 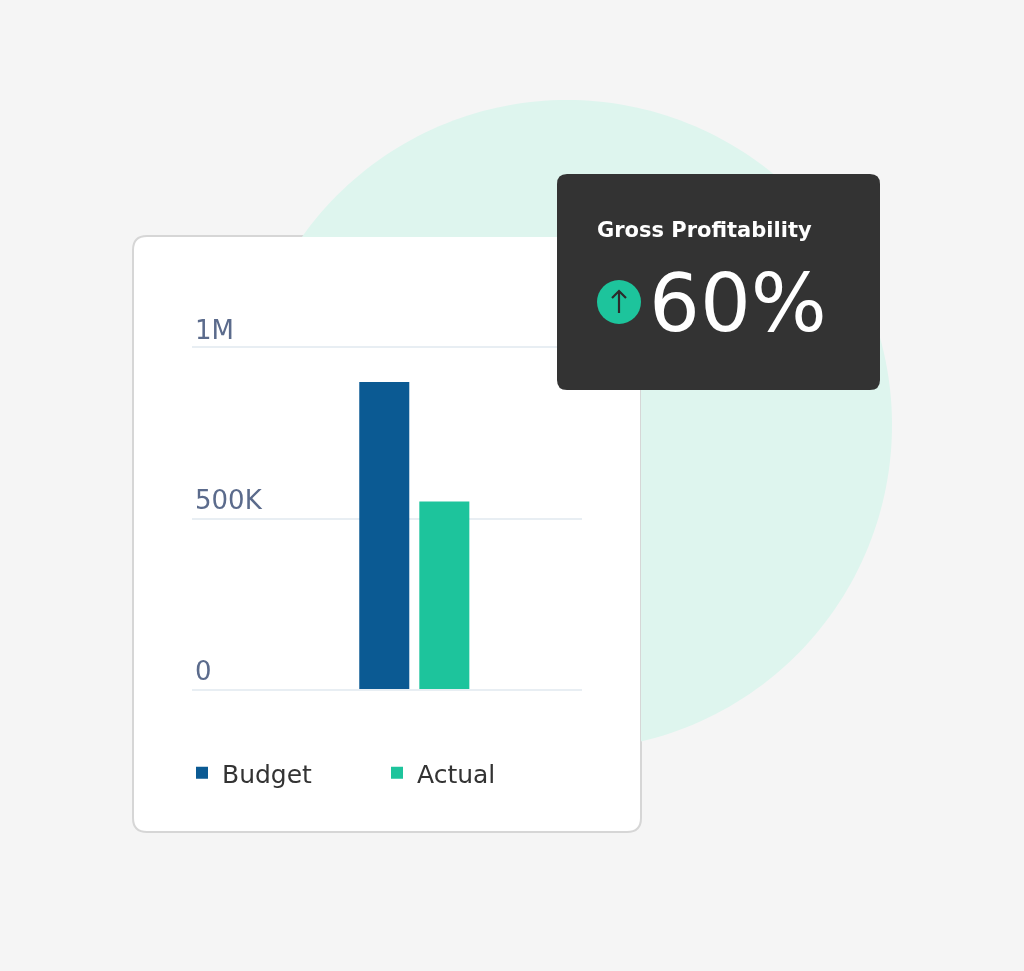 I want to click on y-tick-label: 0, so click(x=203, y=670).